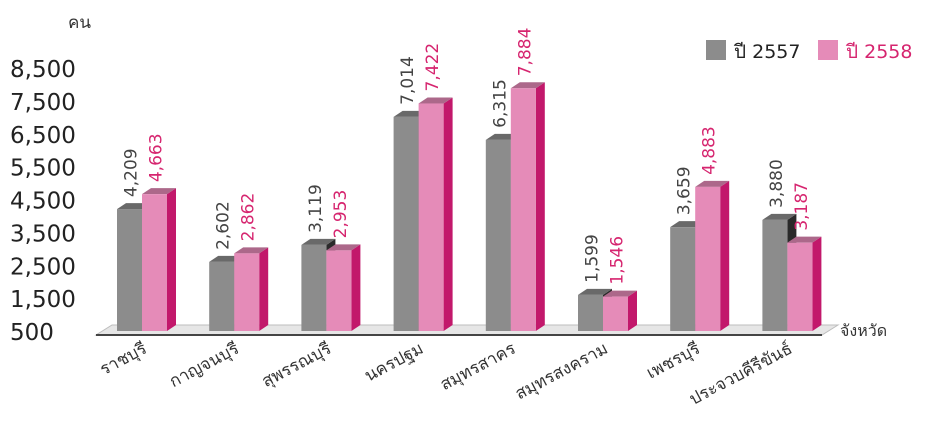  Describe the element at coordinates (878, 52) in the screenshot. I see `legend-label: ปี 2558` at that location.